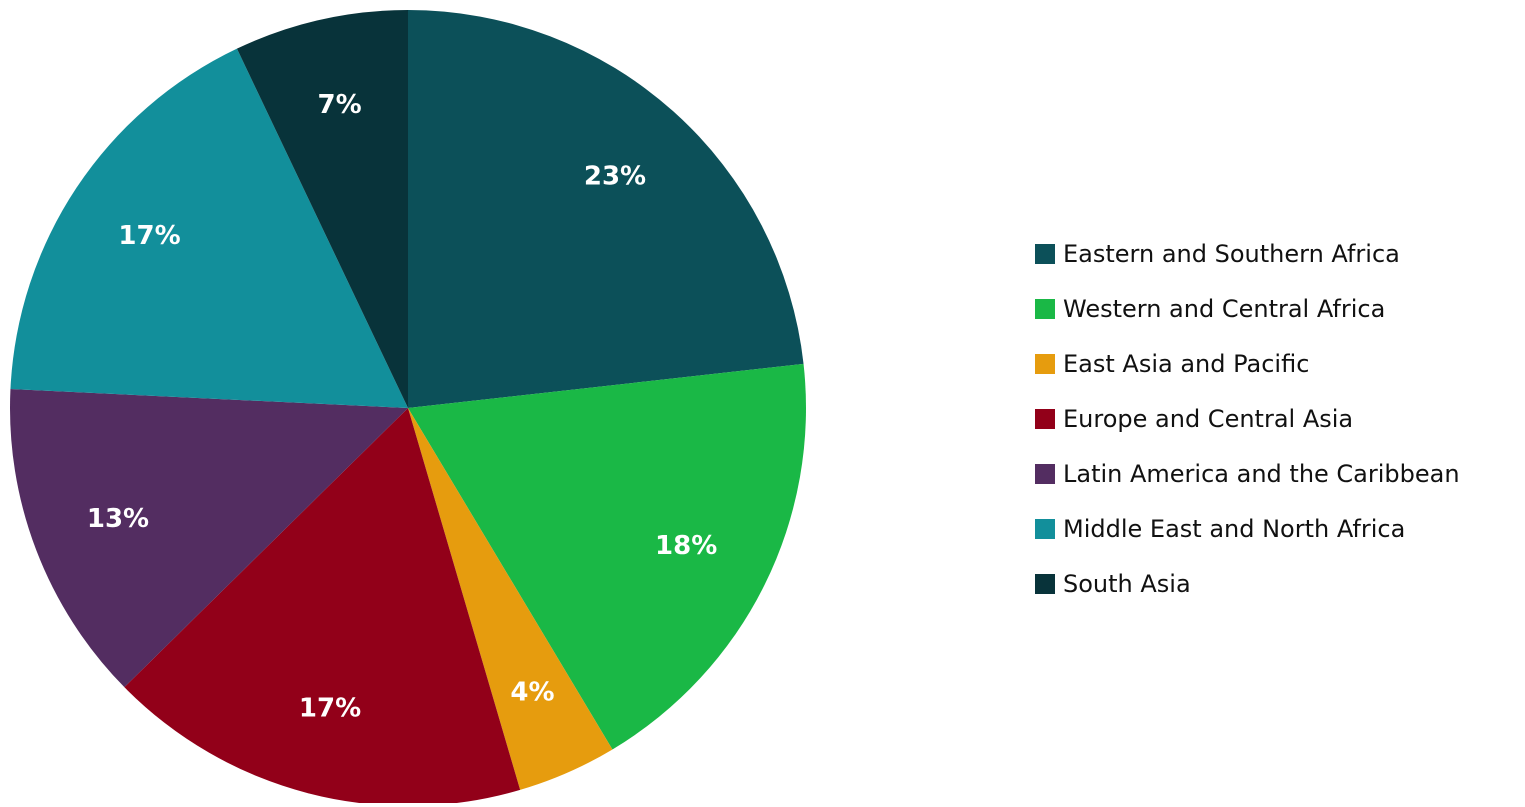 This screenshot has width=1525, height=807. What do you see at coordinates (510, 599) in the screenshot?
I see `pie-slice-east-asia-and-pacific` at bounding box center [510, 599].